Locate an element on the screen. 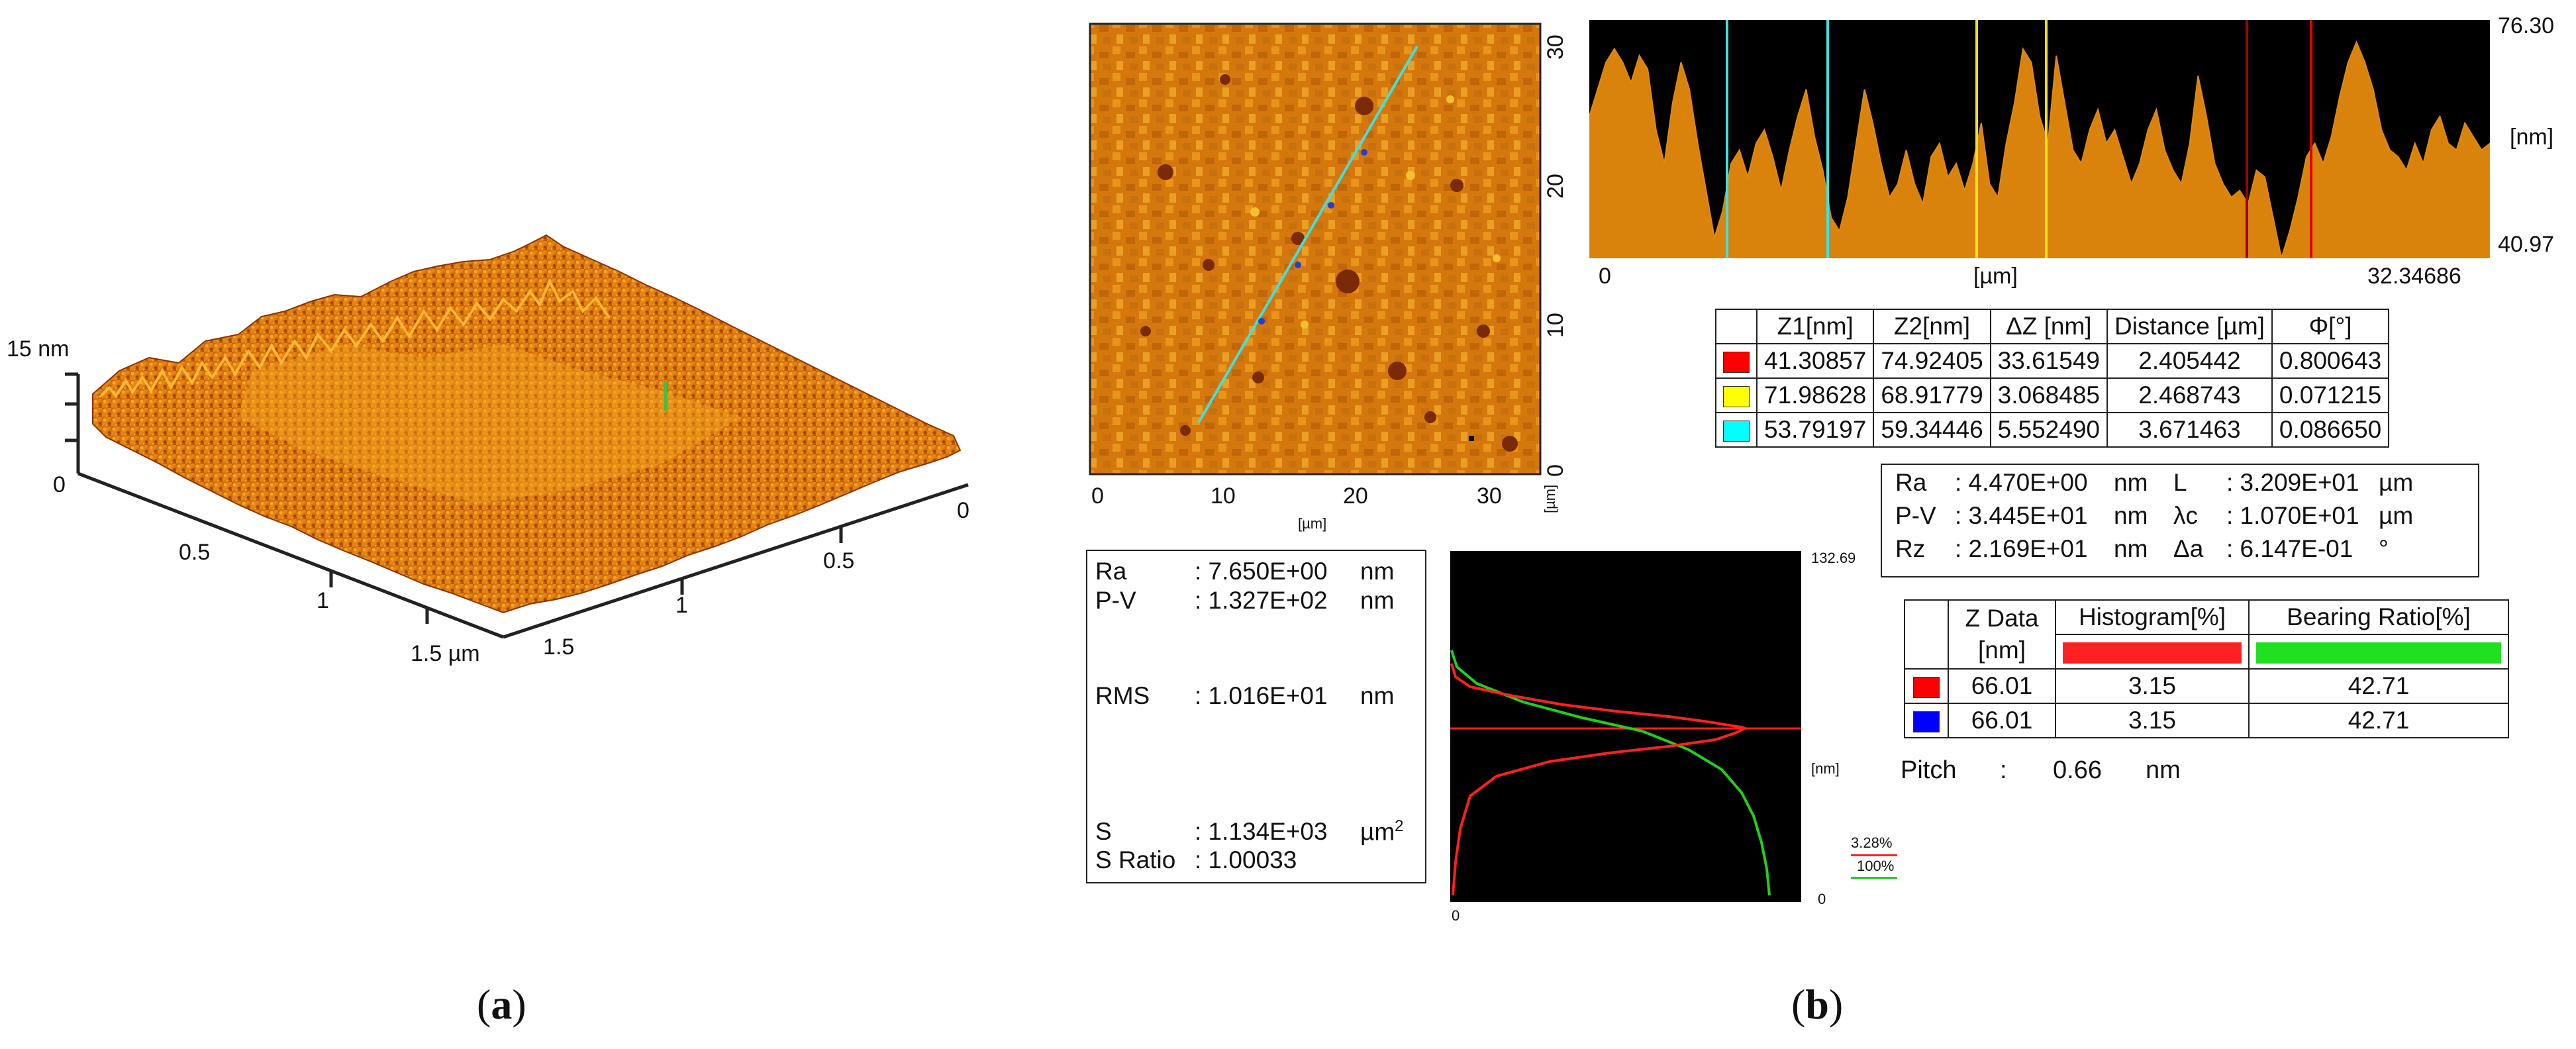 The width and height of the screenshot is (2576, 1049). caption-b: (b) is located at coordinates (1817, 1004).